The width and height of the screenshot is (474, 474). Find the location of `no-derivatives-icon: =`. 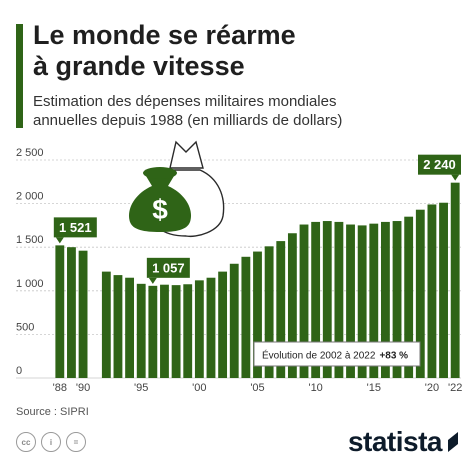

no-derivatives-icon: = is located at coordinates (76, 442).